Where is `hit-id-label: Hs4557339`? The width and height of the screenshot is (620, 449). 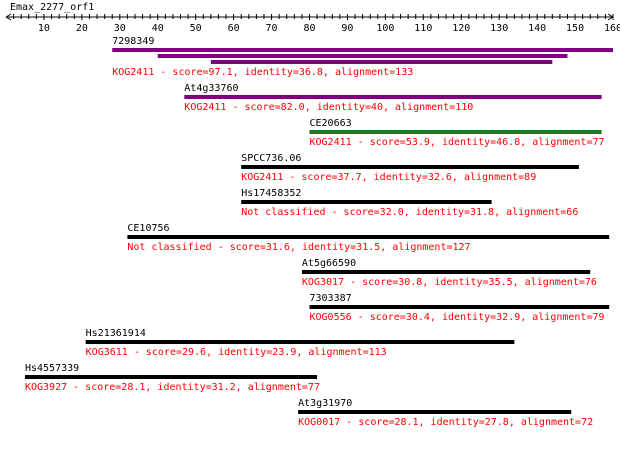
hit-id-label: Hs4557339 is located at coordinates (52, 368).